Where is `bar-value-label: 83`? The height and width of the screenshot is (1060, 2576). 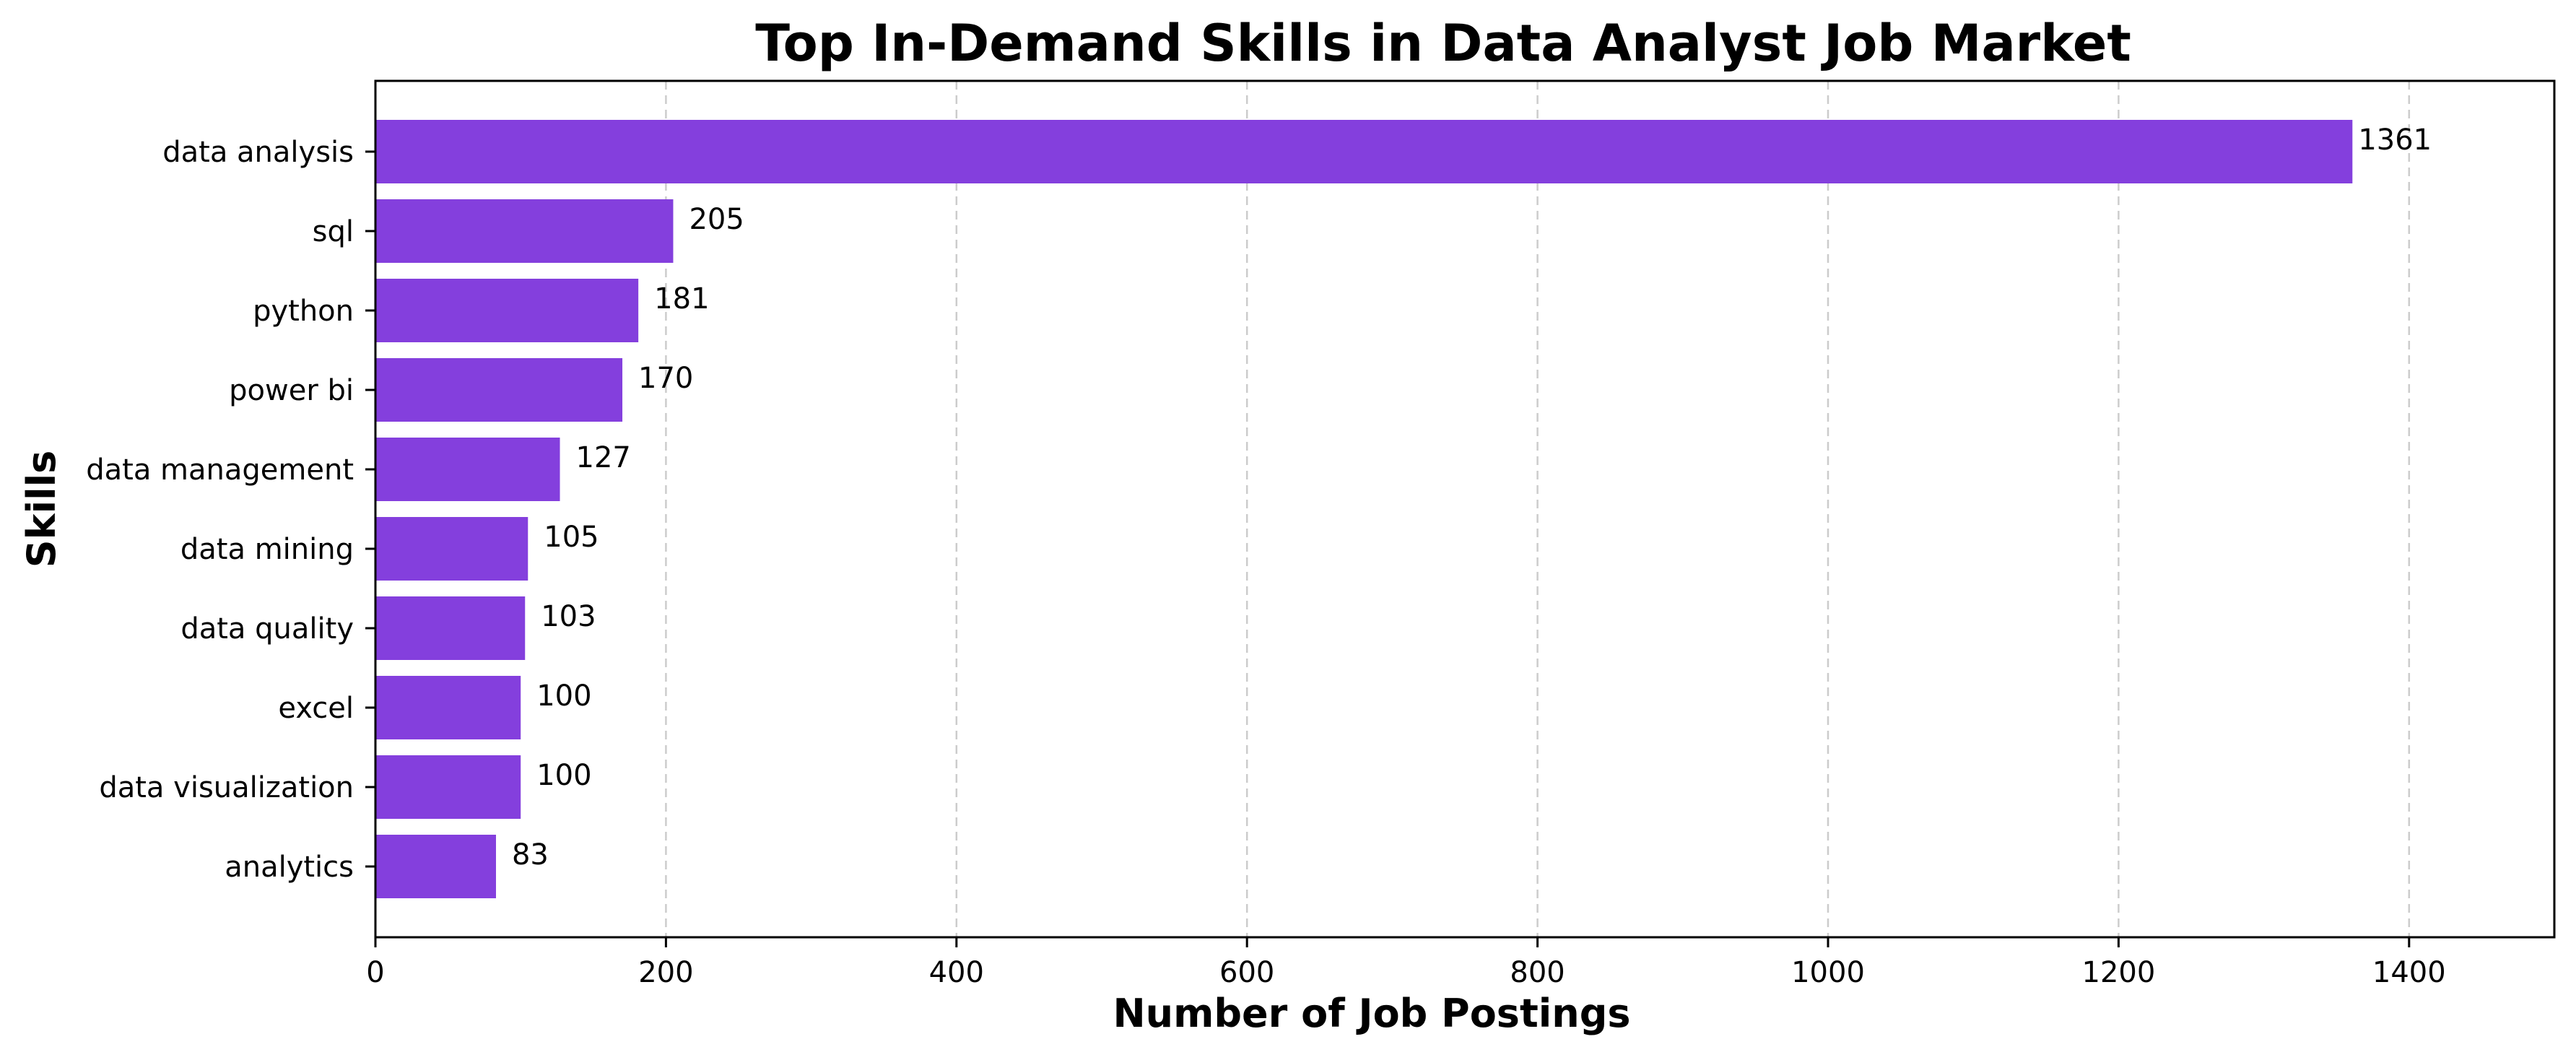
bar-value-label: 83 is located at coordinates (530, 855).